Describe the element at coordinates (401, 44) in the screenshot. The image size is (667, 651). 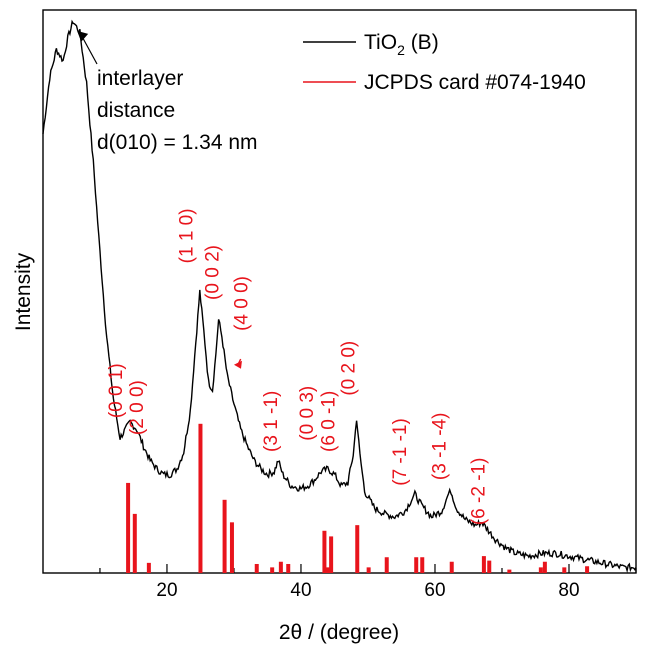
I see `legend-label-tio2: TiO2 (B)` at that location.